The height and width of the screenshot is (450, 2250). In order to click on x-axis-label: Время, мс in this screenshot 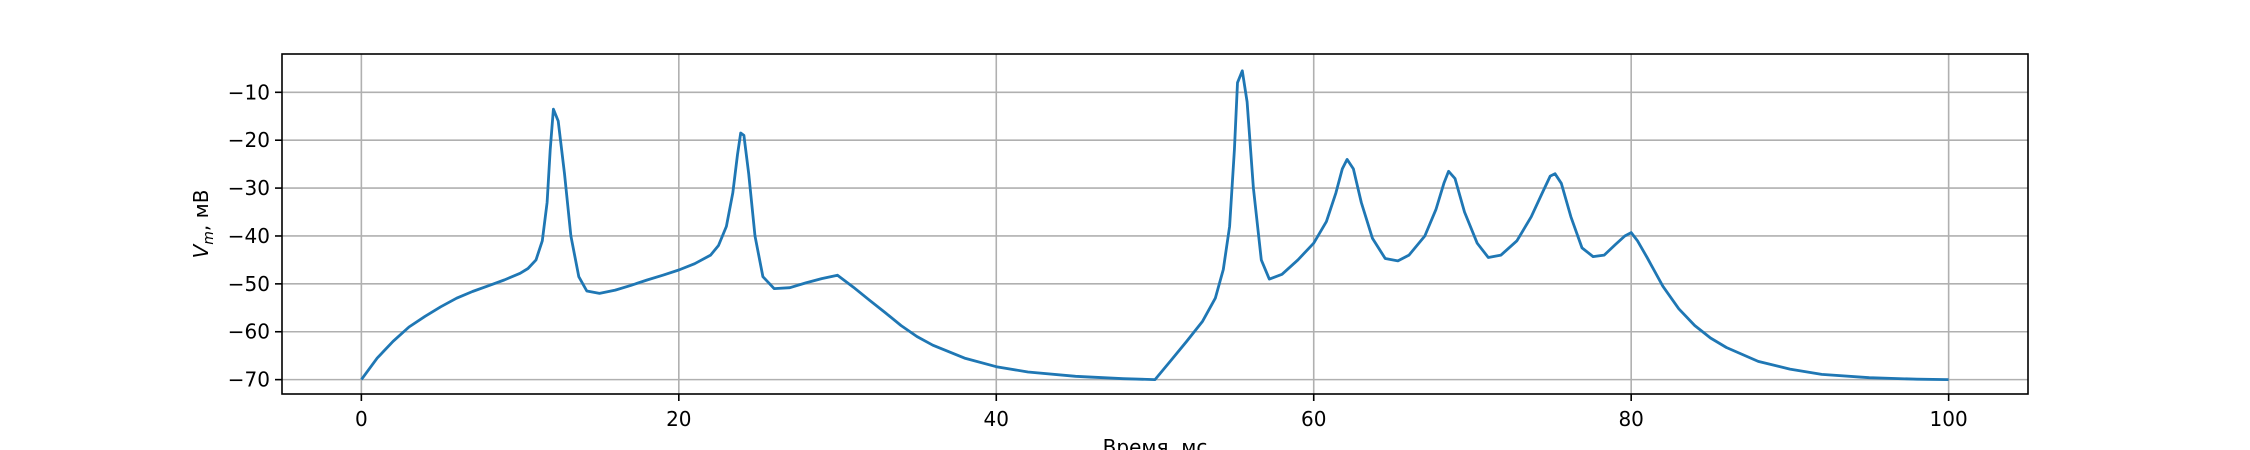, I will do `click(1155, 442)`.